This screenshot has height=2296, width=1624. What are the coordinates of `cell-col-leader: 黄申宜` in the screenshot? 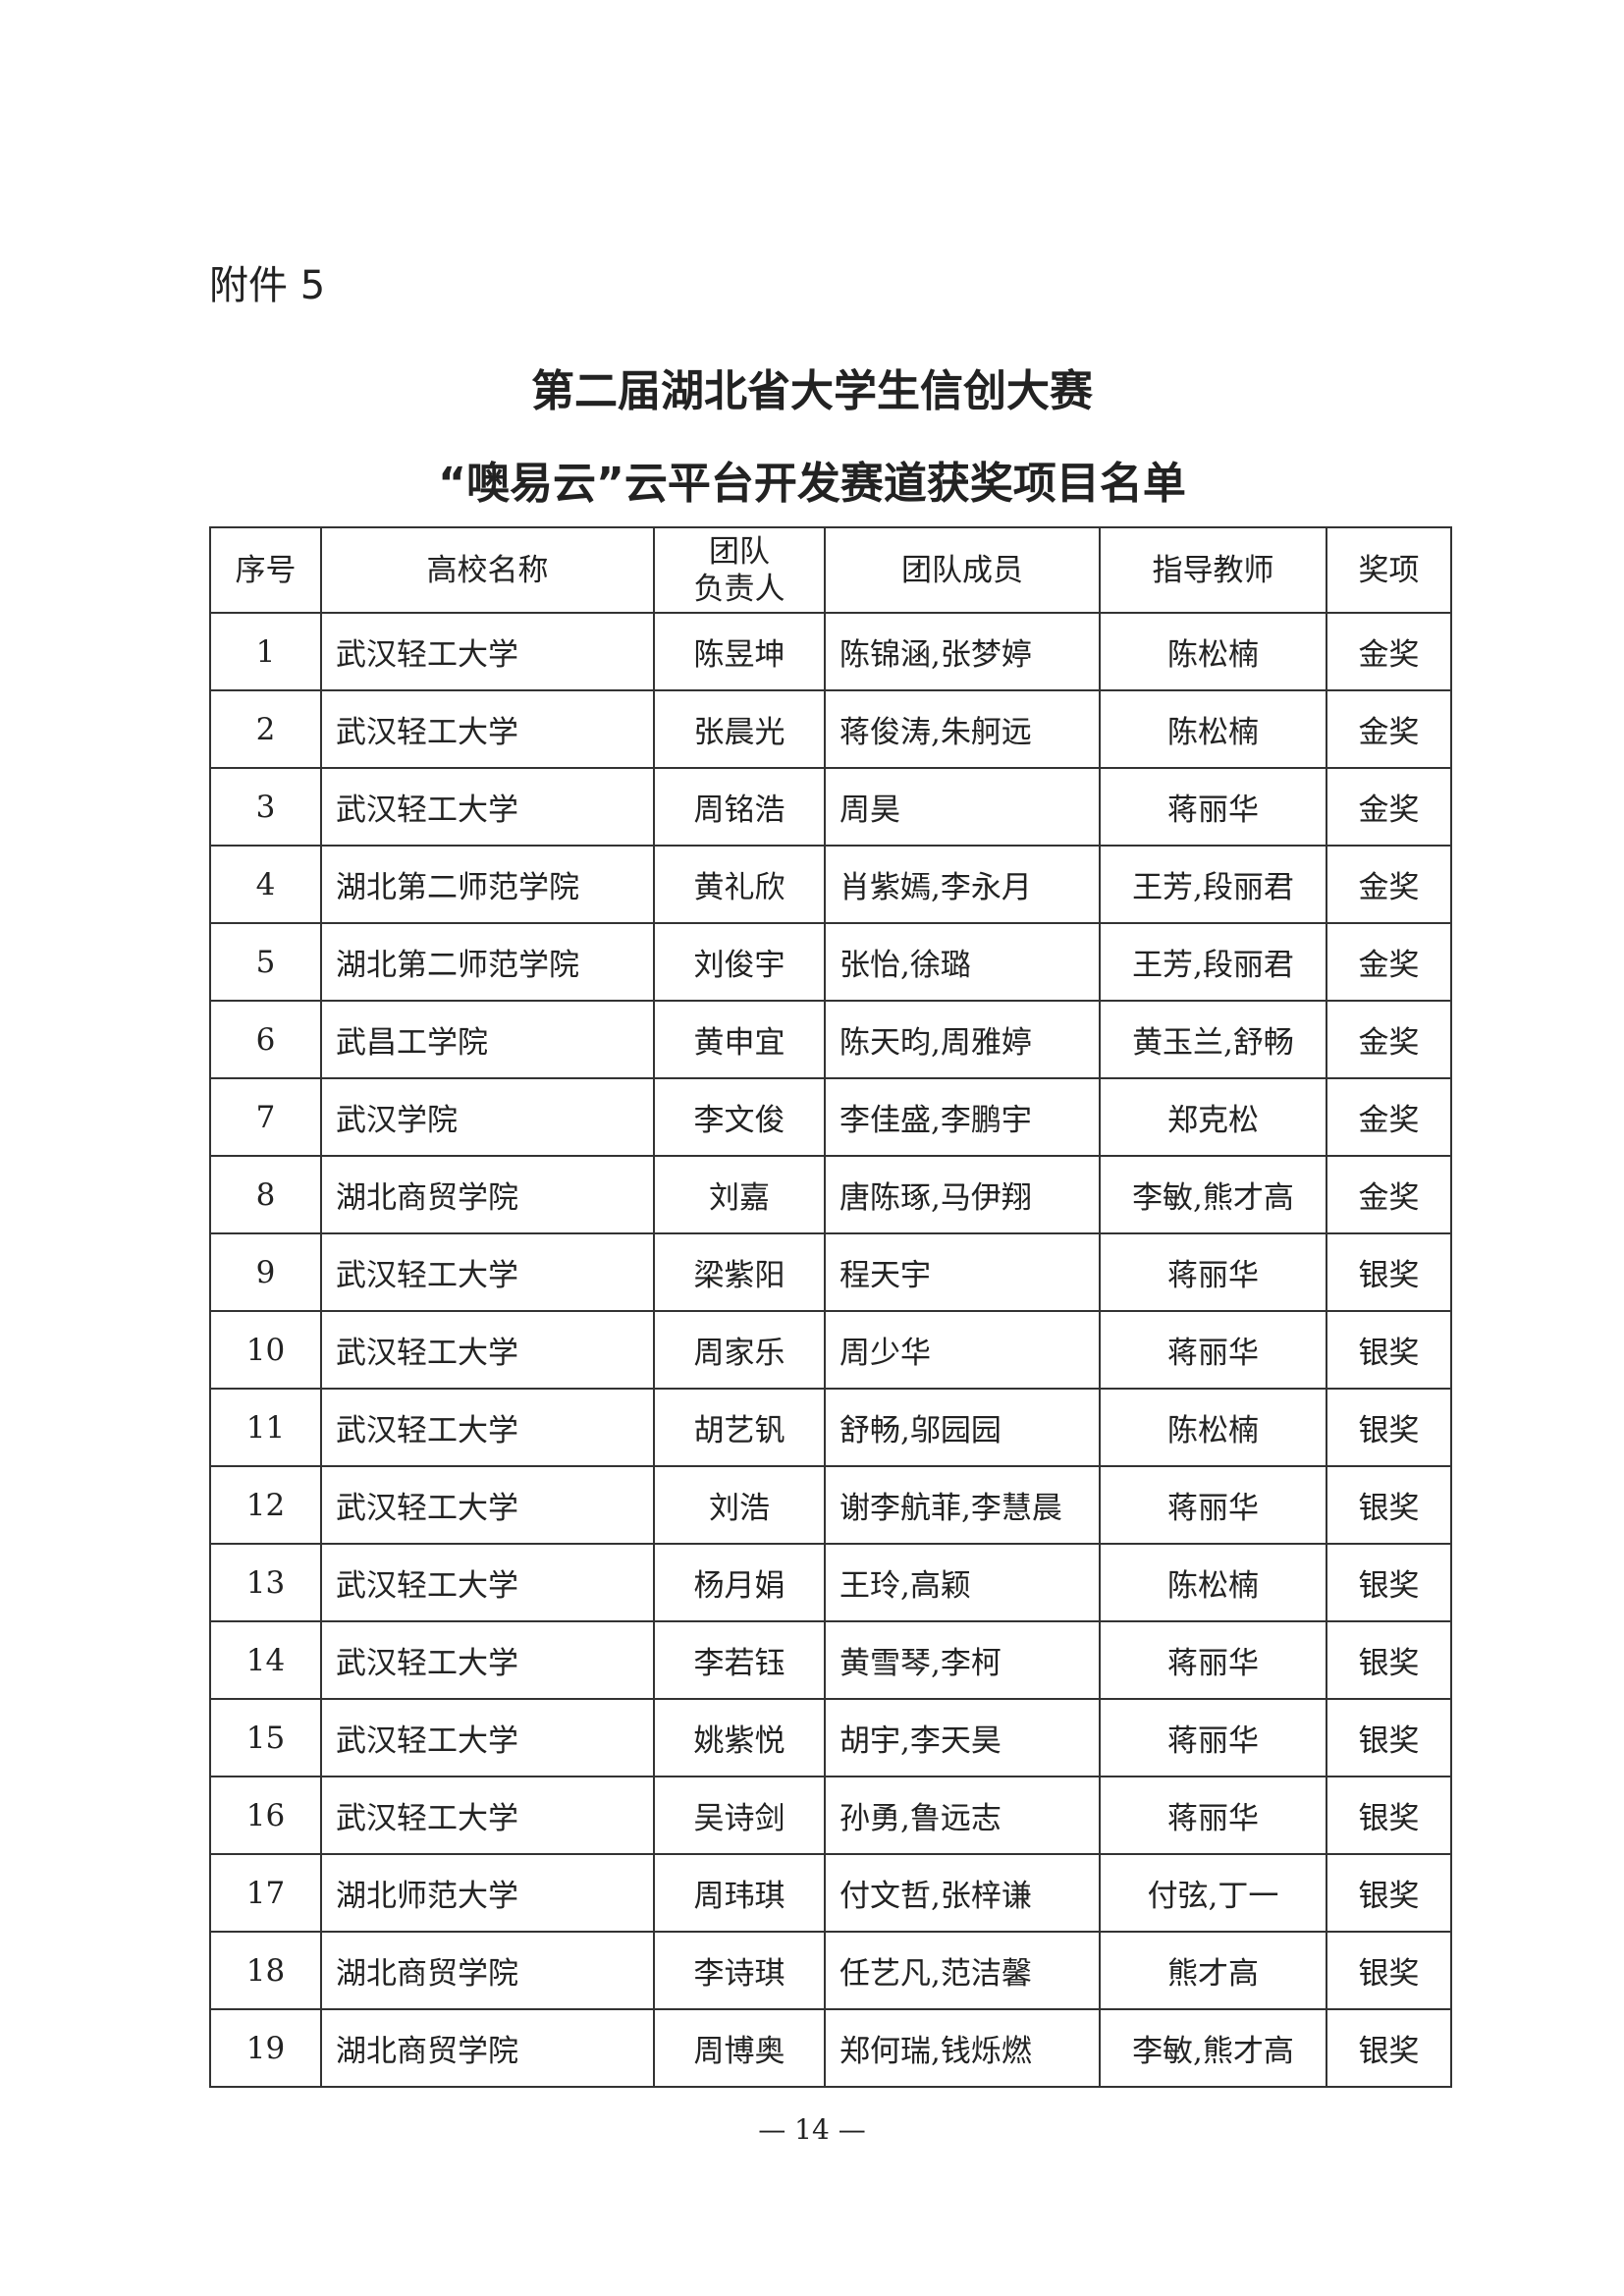 It's located at (739, 1039).